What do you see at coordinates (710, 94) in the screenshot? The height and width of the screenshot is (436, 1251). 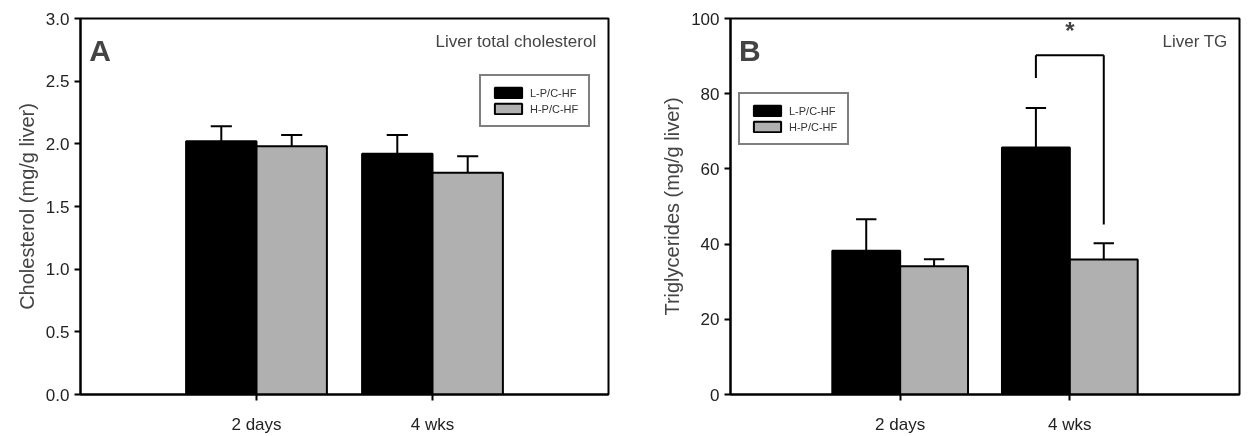 I see `y-tick-label: 80` at bounding box center [710, 94].